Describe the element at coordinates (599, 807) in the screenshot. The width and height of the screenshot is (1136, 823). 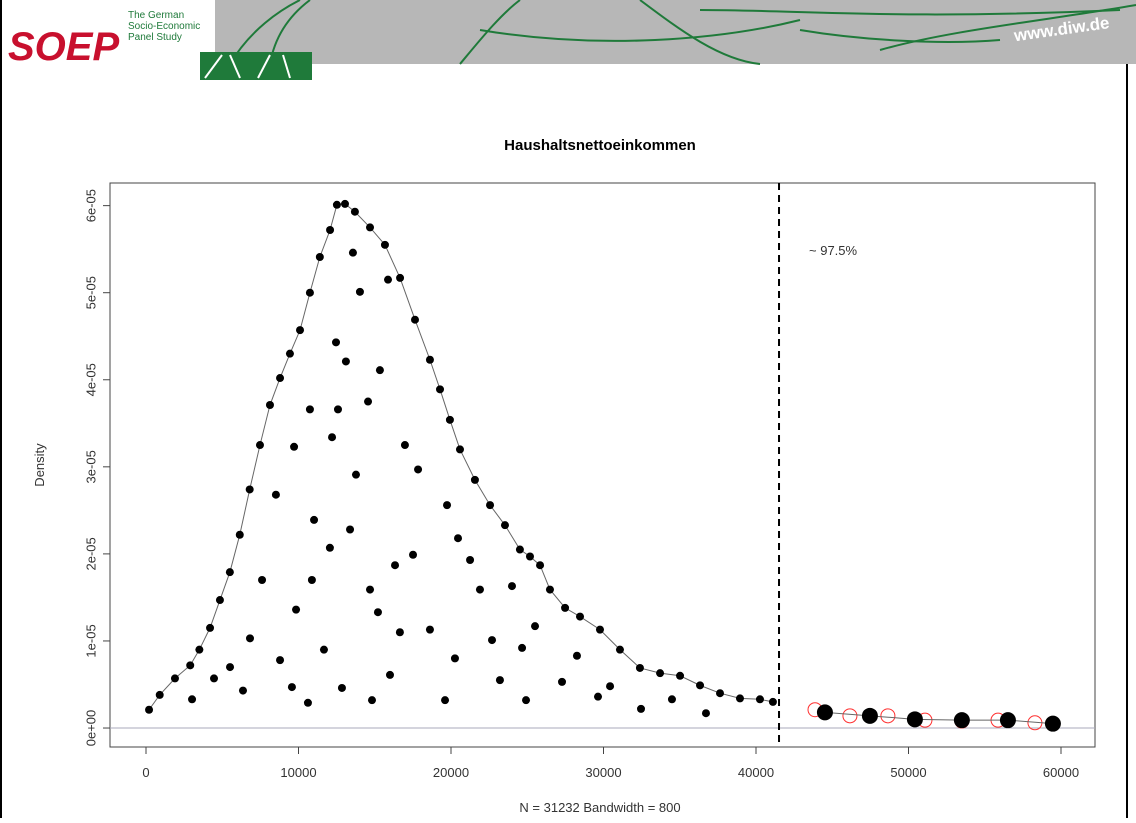
I see `x-axis-label: N = 31232 Bandwidth = 800` at that location.